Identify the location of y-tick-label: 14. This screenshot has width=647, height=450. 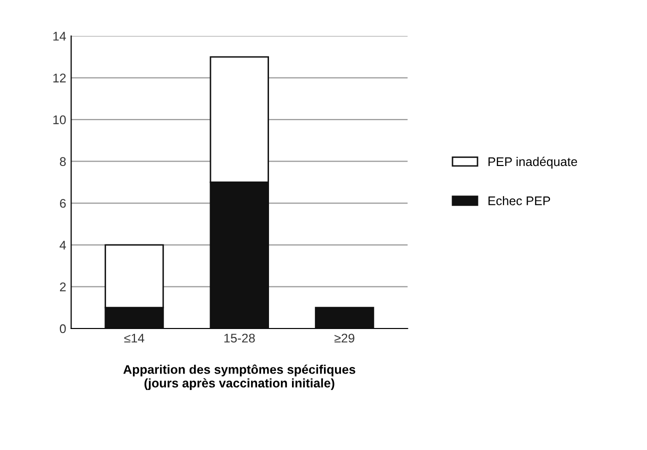
(59, 36).